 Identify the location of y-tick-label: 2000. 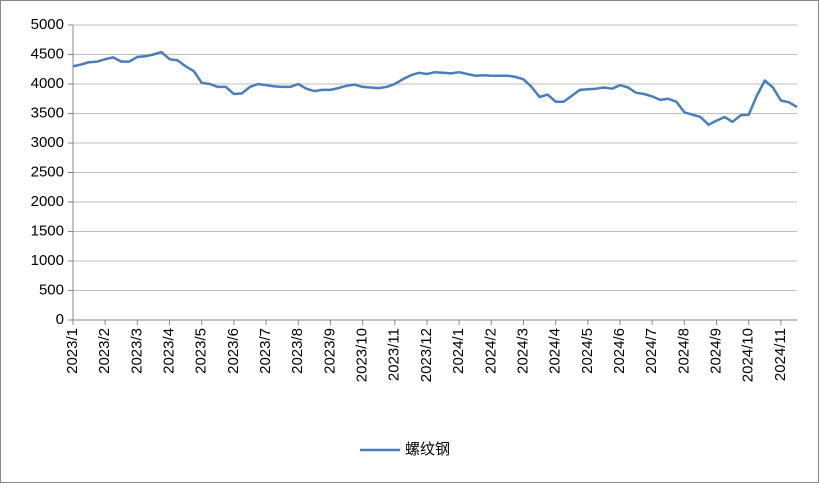
(47, 201).